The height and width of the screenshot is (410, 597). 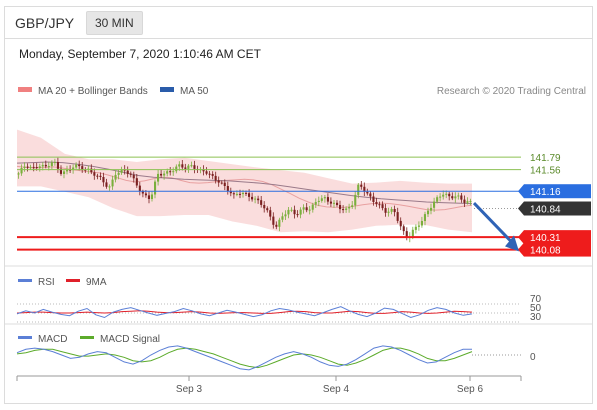 What do you see at coordinates (87, 337) in the screenshot?
I see `macd-signal-legend-swatch` at bounding box center [87, 337].